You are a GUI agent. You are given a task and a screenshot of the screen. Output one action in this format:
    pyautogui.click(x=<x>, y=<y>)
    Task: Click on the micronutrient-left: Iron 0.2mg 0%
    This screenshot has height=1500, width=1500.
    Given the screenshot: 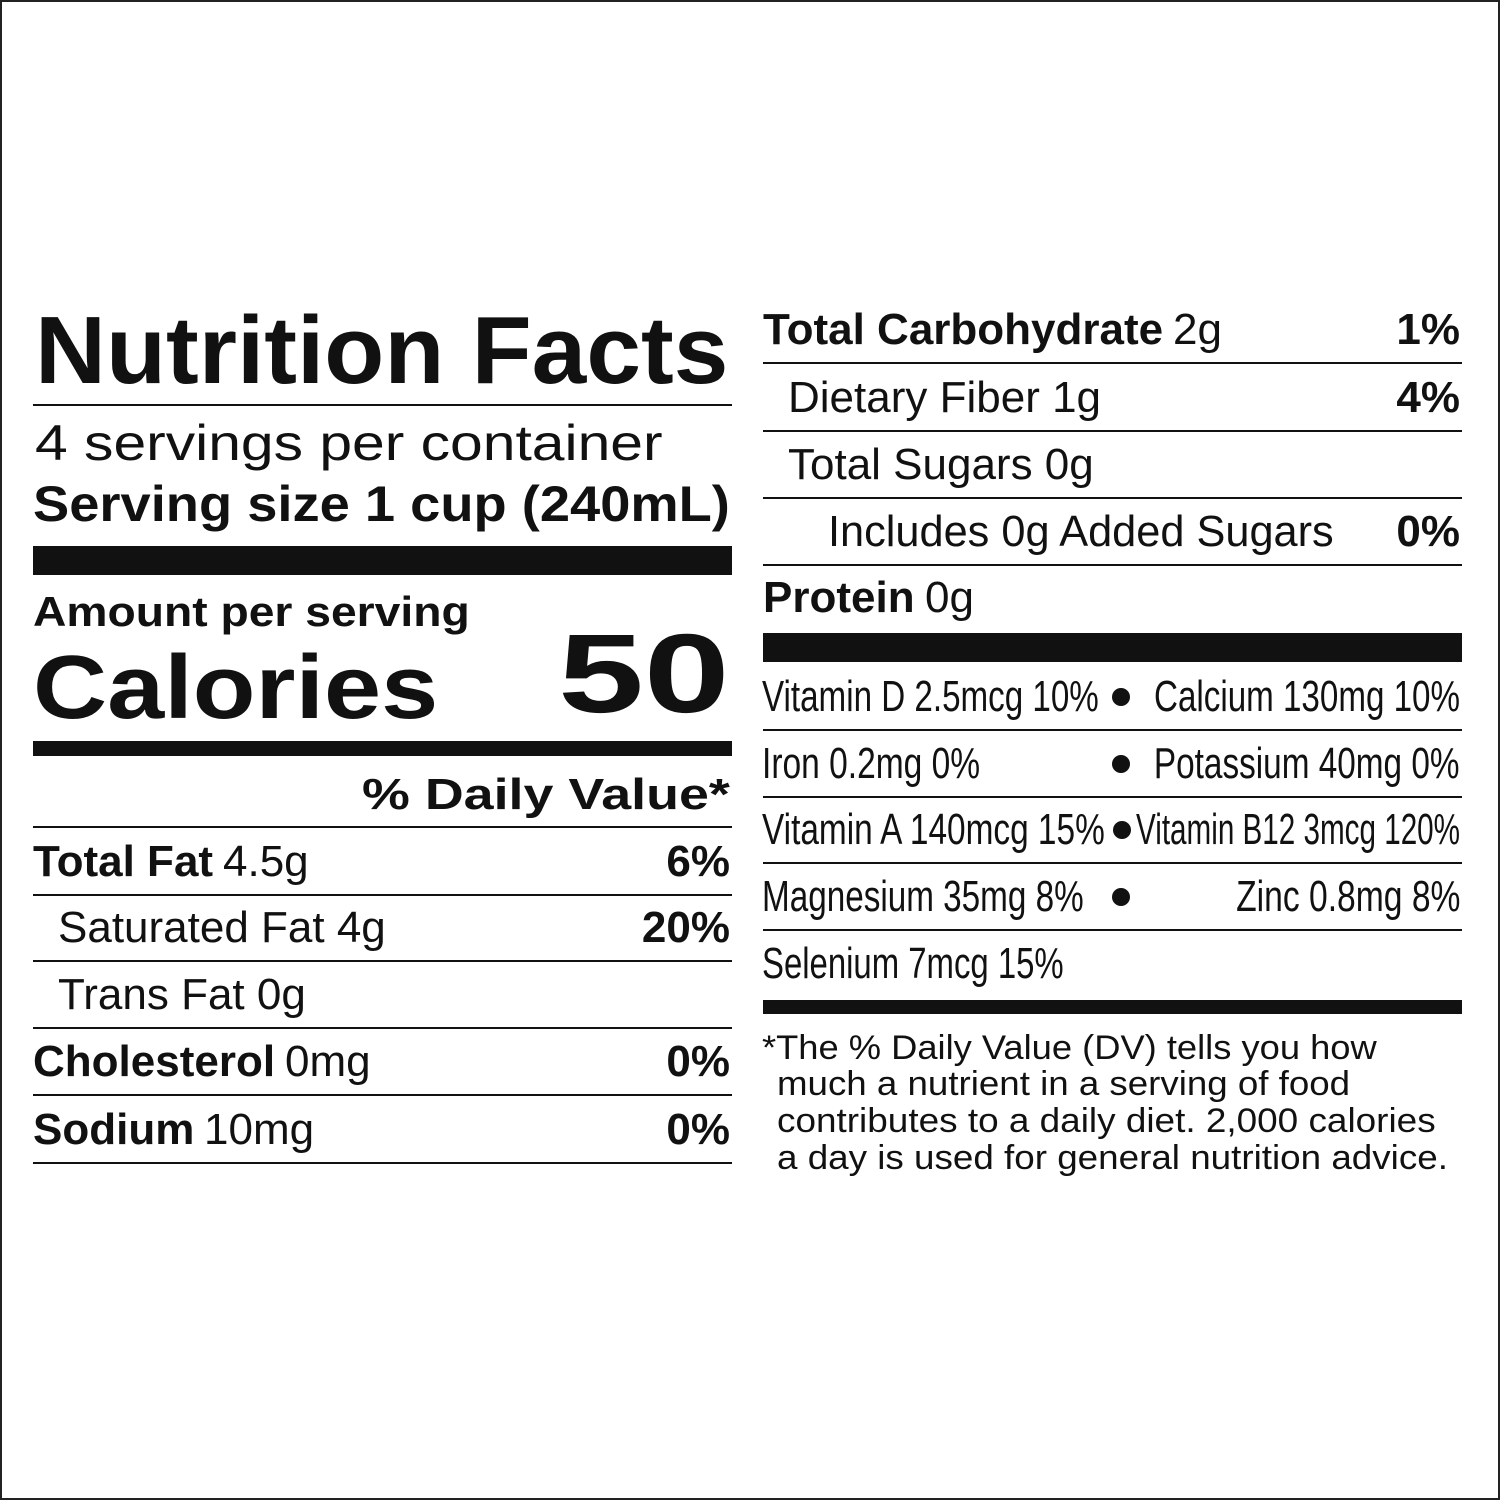 What is the action you would take?
    pyautogui.click(x=871, y=763)
    